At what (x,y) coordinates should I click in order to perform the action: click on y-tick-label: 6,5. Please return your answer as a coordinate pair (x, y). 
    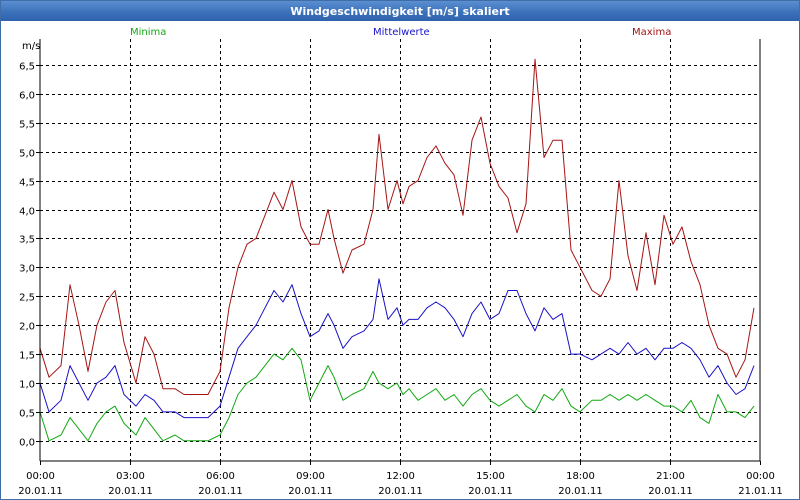
    Looking at the image, I should click on (27, 67).